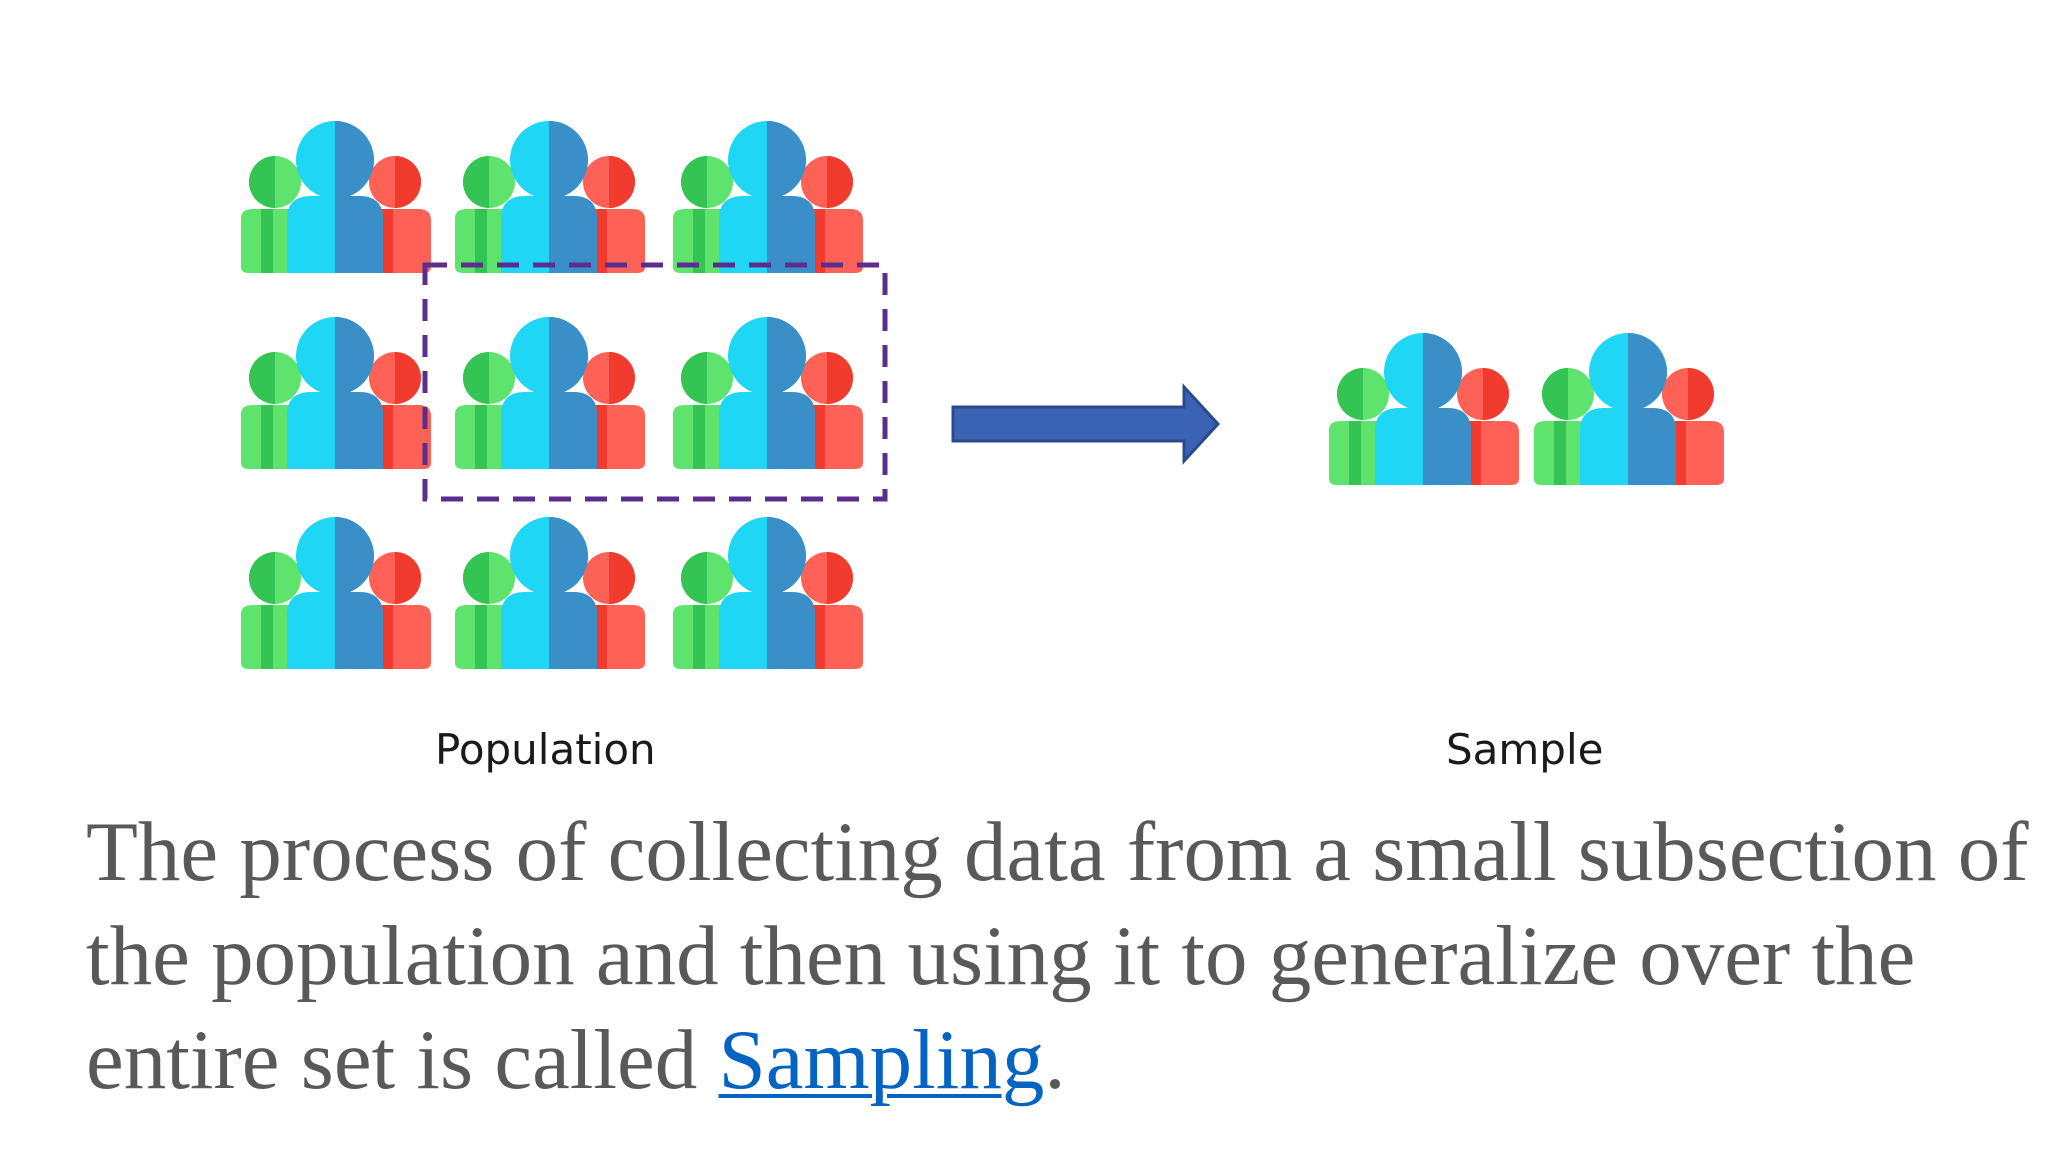  What do you see at coordinates (1525, 749) in the screenshot?
I see `sample-label: Sample` at bounding box center [1525, 749].